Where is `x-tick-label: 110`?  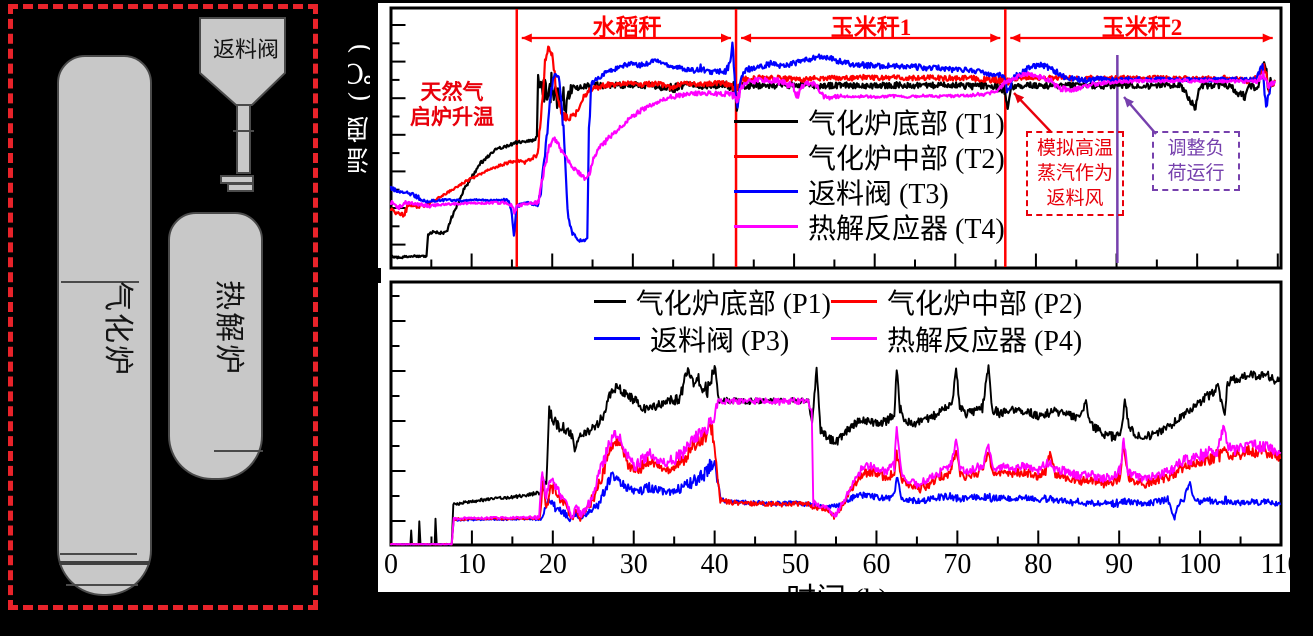 x-tick-label: 110 is located at coordinates (1281, 564).